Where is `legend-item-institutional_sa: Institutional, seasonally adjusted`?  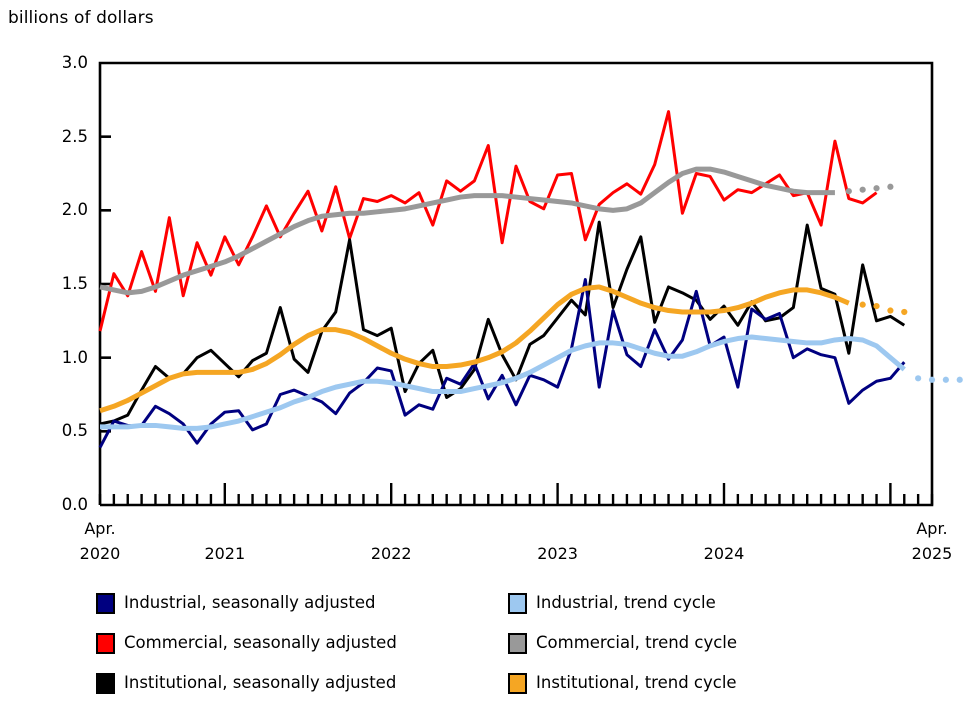
legend-item-institutional_sa: Institutional, seasonally adjusted is located at coordinates (302, 683).